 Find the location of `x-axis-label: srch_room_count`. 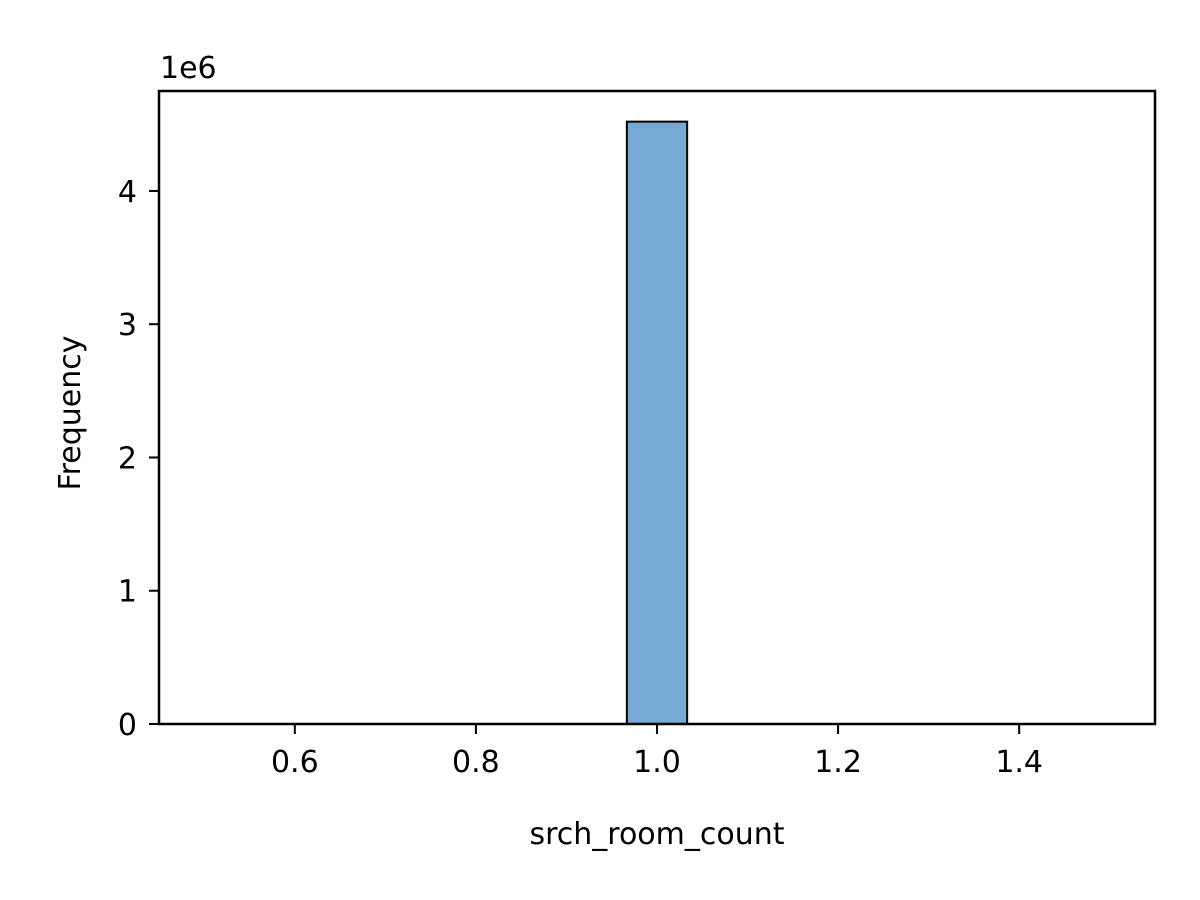

x-axis-label: srch_room_count is located at coordinates (656, 834).